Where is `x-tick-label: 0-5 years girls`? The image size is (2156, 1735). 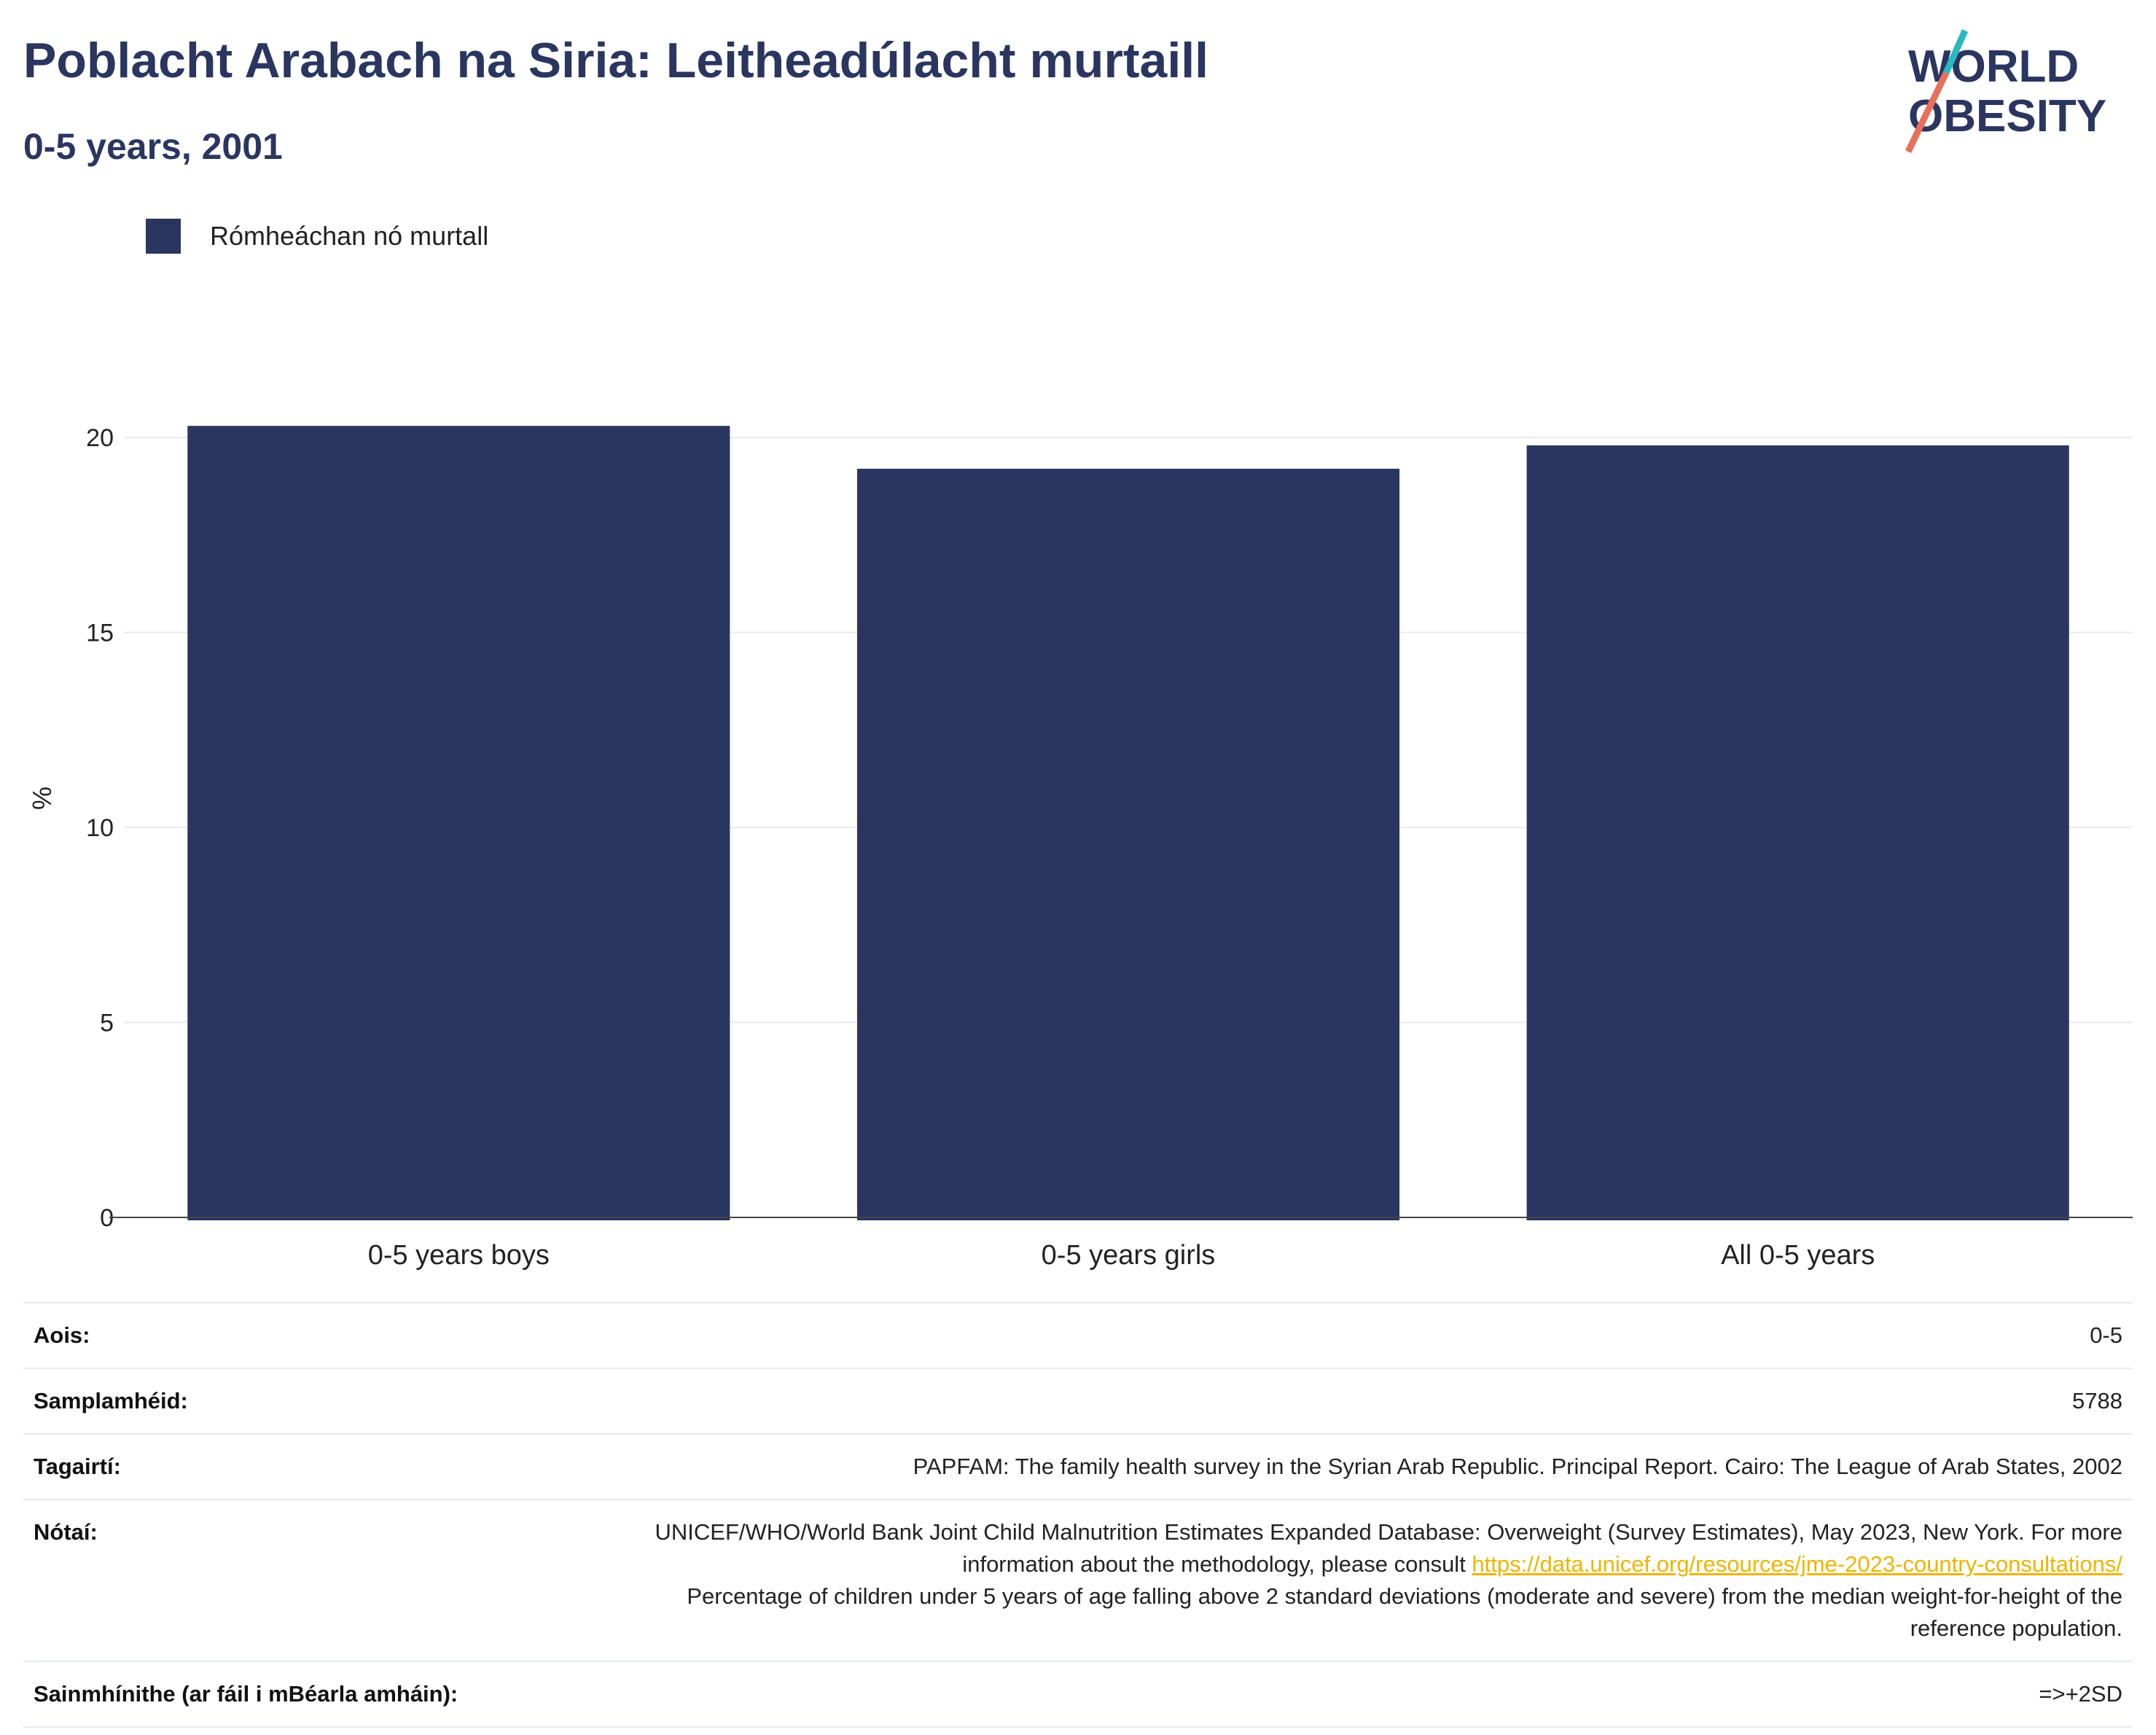
x-tick-label: 0-5 years girls is located at coordinates (1129, 1255).